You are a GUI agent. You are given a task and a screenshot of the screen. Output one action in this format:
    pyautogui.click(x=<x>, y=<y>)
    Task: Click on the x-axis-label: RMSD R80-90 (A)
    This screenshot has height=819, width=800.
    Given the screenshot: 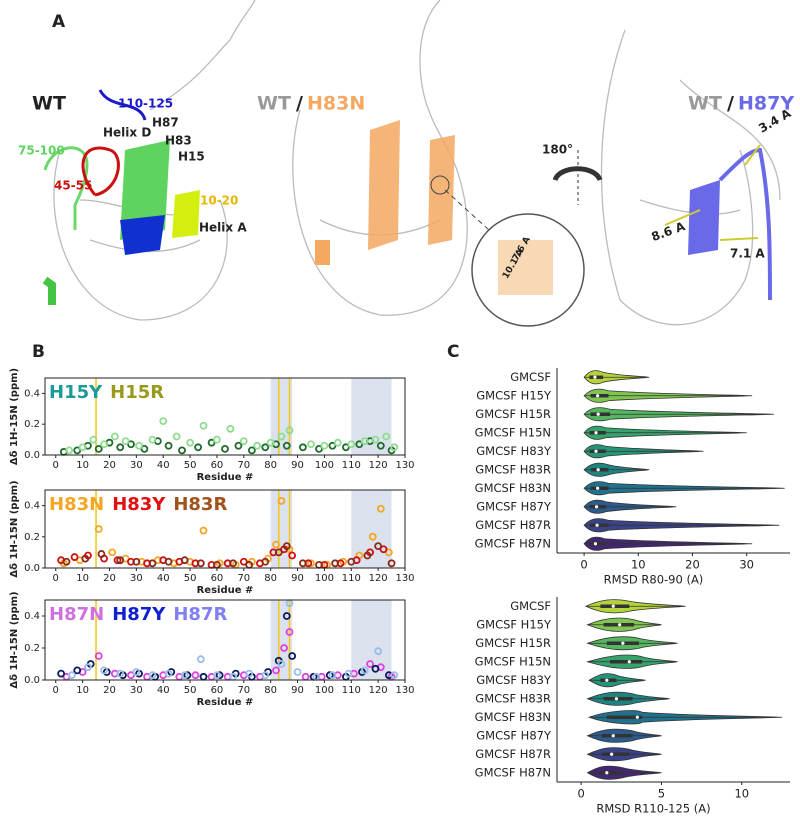 What is the action you would take?
    pyautogui.click(x=654, y=580)
    